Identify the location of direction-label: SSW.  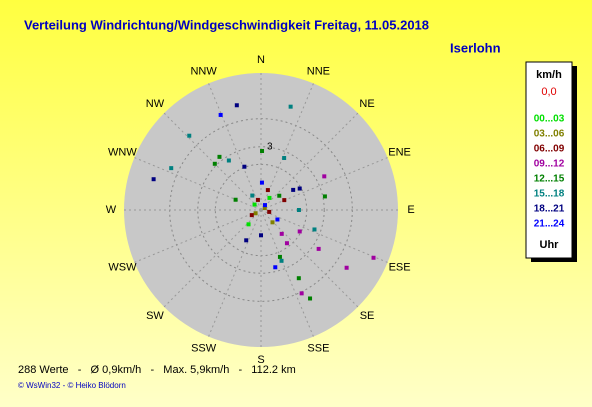
(204, 348).